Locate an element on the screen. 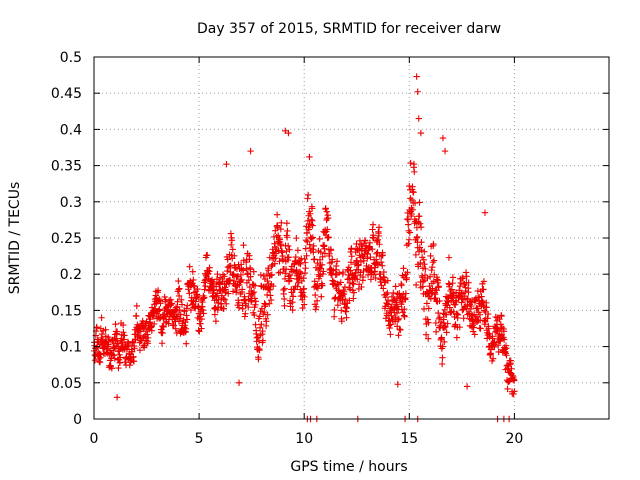  y-tick-label: 0.15 is located at coordinates (66, 311).